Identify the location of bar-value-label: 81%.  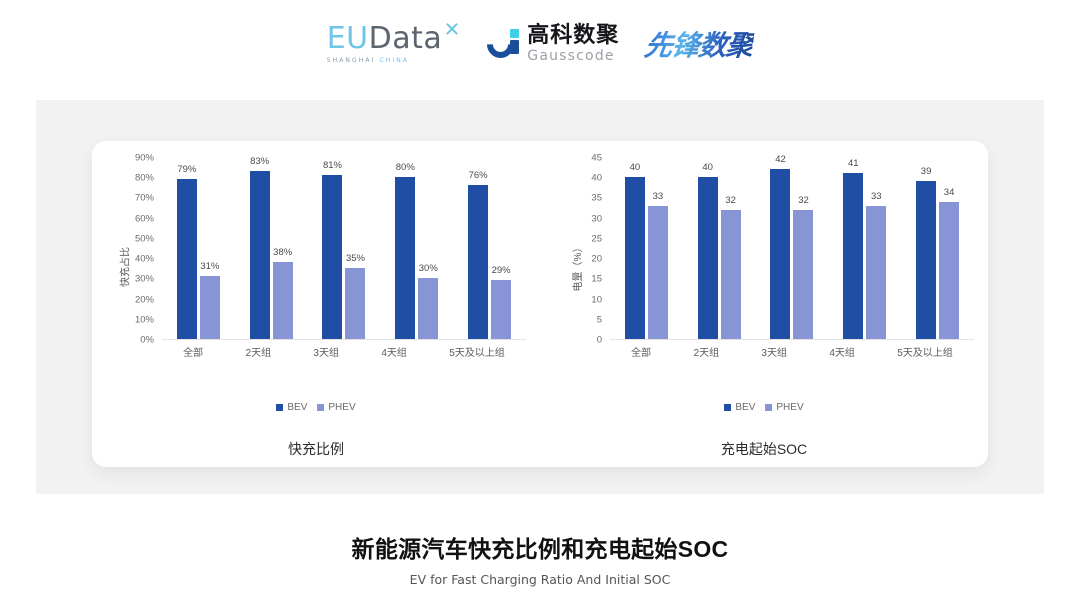
(332, 166).